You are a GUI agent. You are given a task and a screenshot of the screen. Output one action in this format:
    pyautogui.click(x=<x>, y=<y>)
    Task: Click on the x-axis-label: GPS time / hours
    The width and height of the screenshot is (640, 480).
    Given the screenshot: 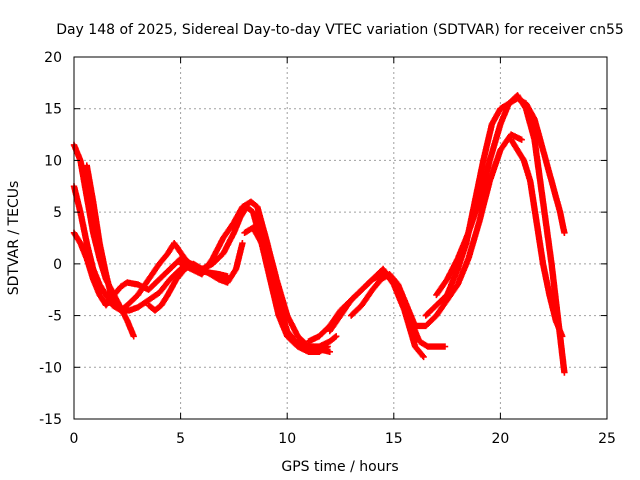 What is the action you would take?
    pyautogui.click(x=339, y=467)
    